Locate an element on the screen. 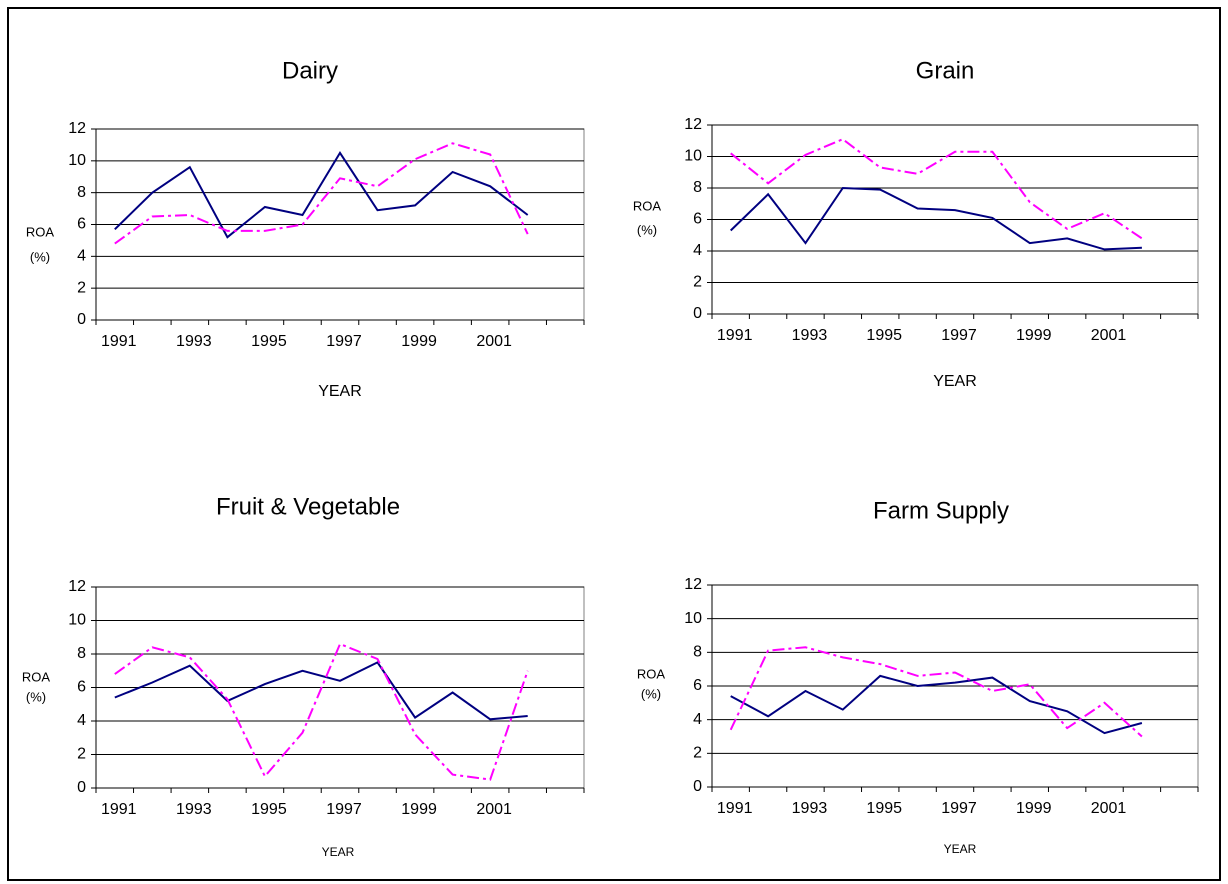 The width and height of the screenshot is (1228, 884). chart-title: Dairy is located at coordinates (310, 70).